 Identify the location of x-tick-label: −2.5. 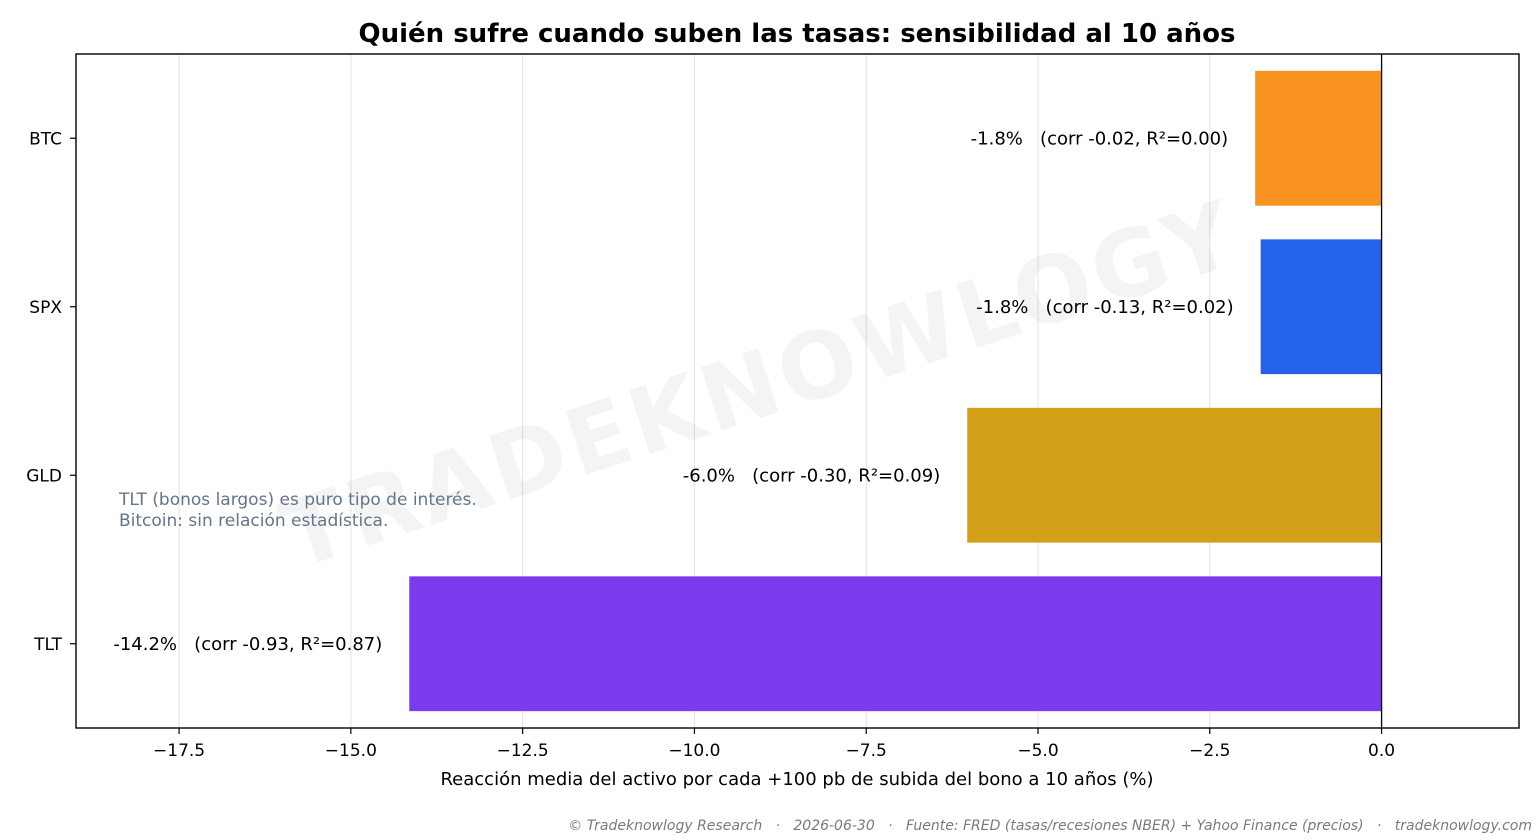
(1209, 751).